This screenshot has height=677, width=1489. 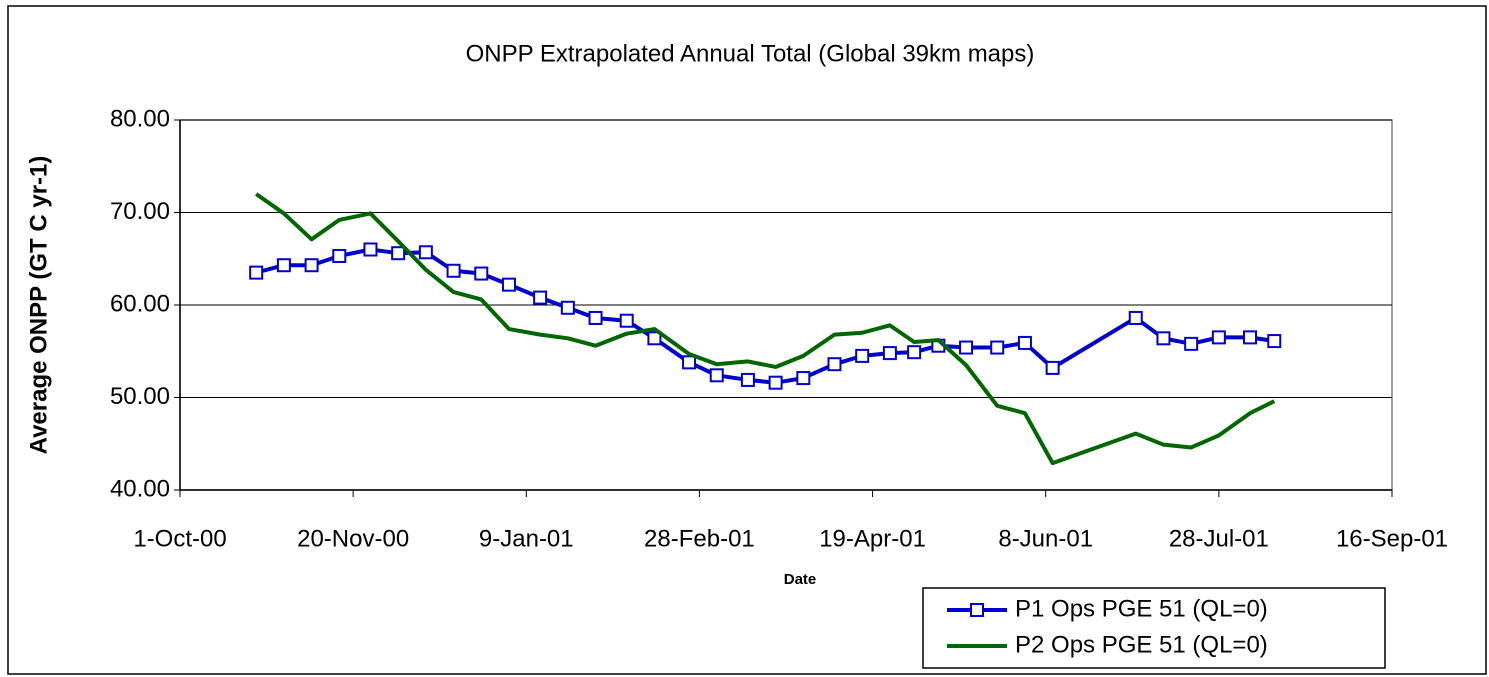 I want to click on x-tick-label: 9-Jan-01, so click(x=526, y=538).